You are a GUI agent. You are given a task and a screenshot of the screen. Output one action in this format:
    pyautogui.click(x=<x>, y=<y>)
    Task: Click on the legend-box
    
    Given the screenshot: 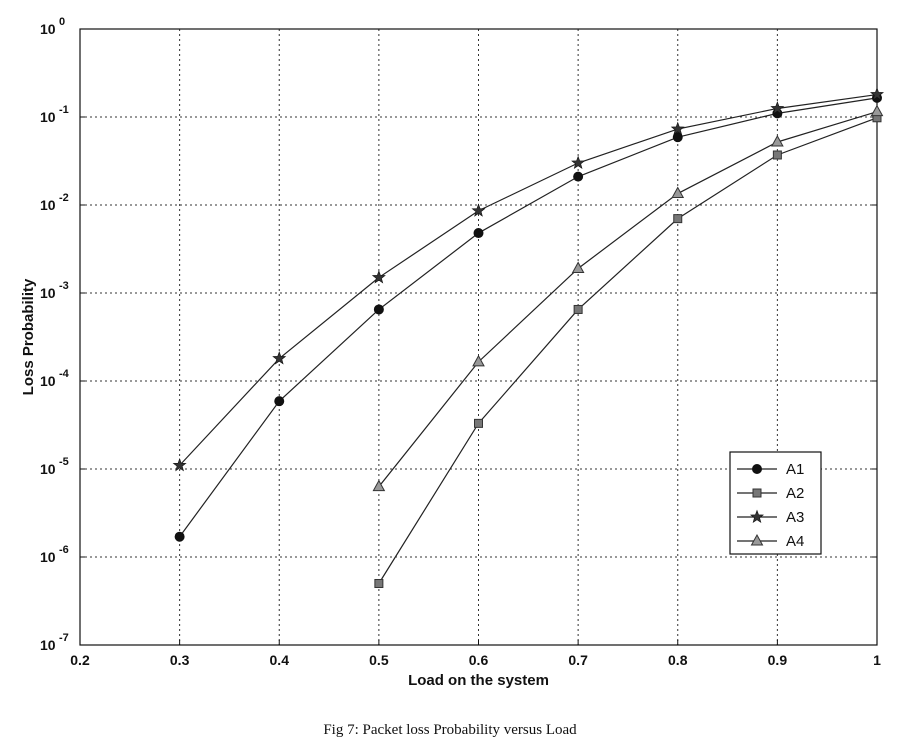 What is the action you would take?
    pyautogui.click(x=775, y=503)
    